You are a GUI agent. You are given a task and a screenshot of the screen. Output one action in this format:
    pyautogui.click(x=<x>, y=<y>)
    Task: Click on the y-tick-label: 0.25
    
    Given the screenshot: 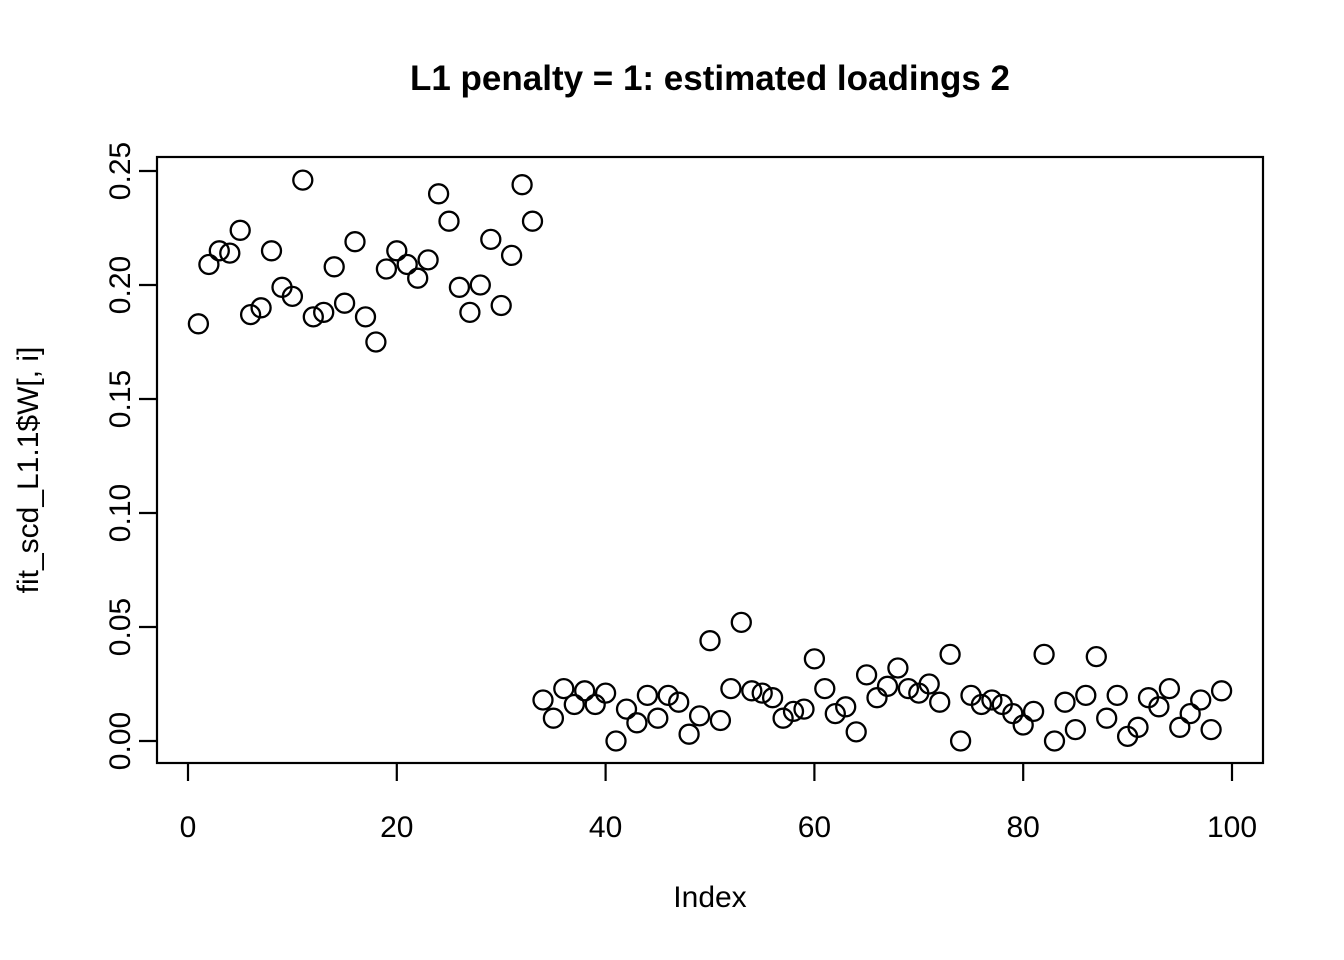 What is the action you would take?
    pyautogui.click(x=120, y=171)
    